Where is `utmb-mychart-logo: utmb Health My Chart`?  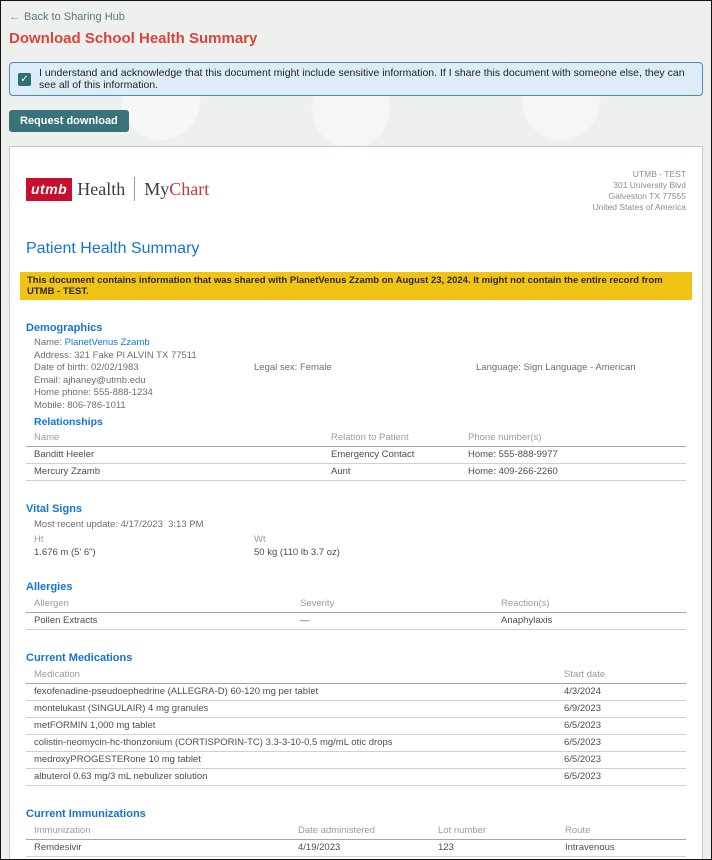
utmb-mychart-logo: utmb Health My Chart is located at coordinates (117, 189).